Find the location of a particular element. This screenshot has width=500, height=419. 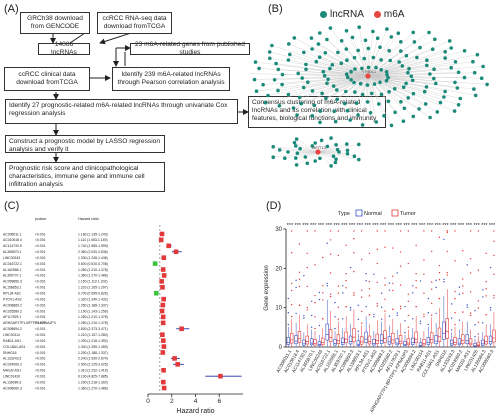

forest-gene-label: LINC00243 is located at coordinates (11, 258).